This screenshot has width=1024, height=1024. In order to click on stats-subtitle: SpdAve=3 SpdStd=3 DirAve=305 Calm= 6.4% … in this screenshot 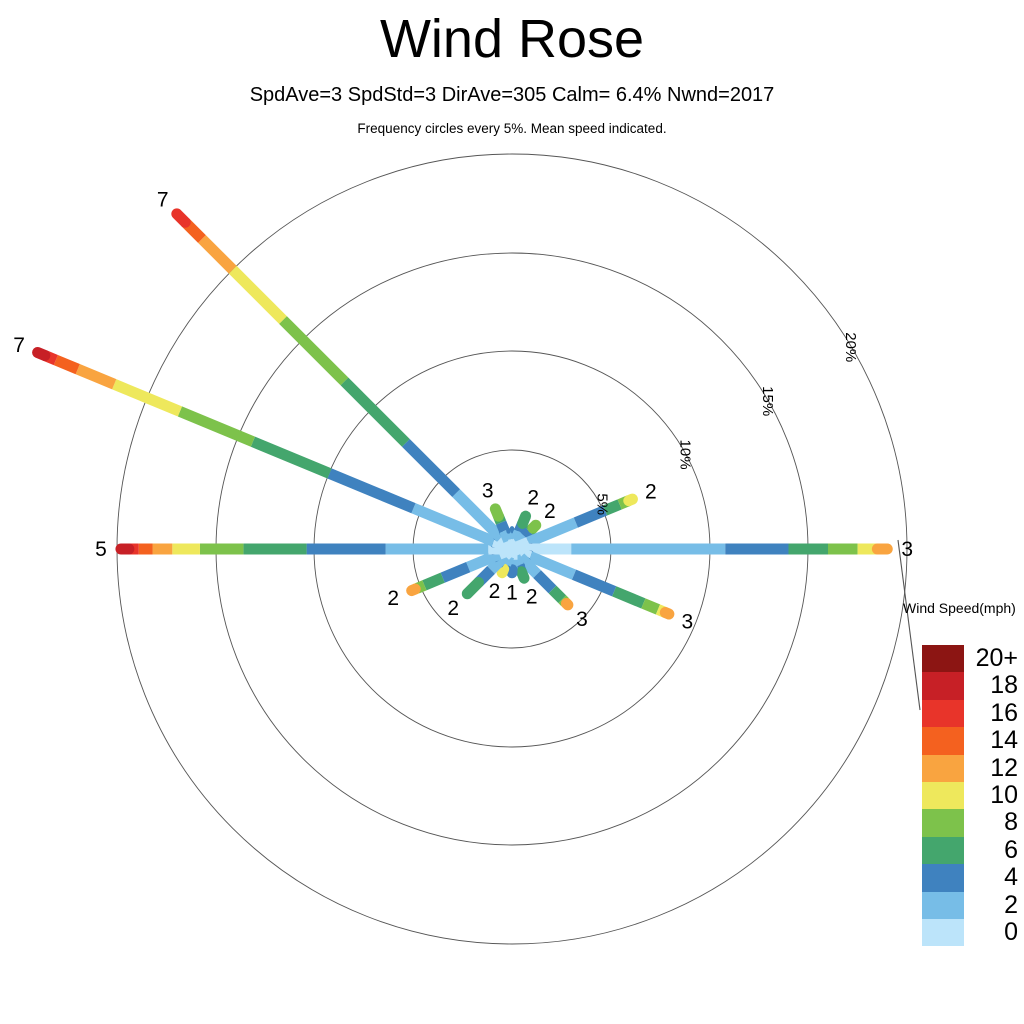, I will do `click(512, 95)`.